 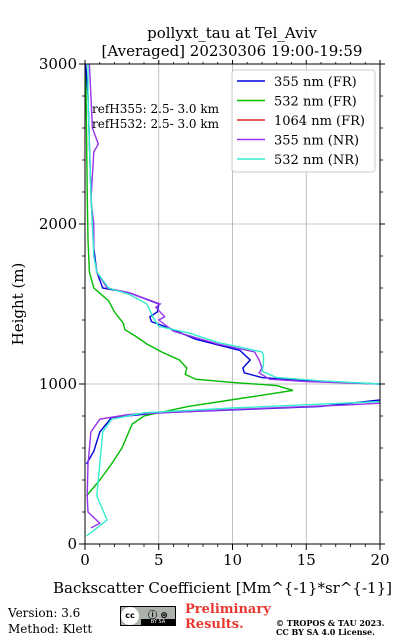 What do you see at coordinates (232, 33) in the screenshot?
I see `chart-title-line-1: pollyxt_tau at Tel_Aviv` at bounding box center [232, 33].